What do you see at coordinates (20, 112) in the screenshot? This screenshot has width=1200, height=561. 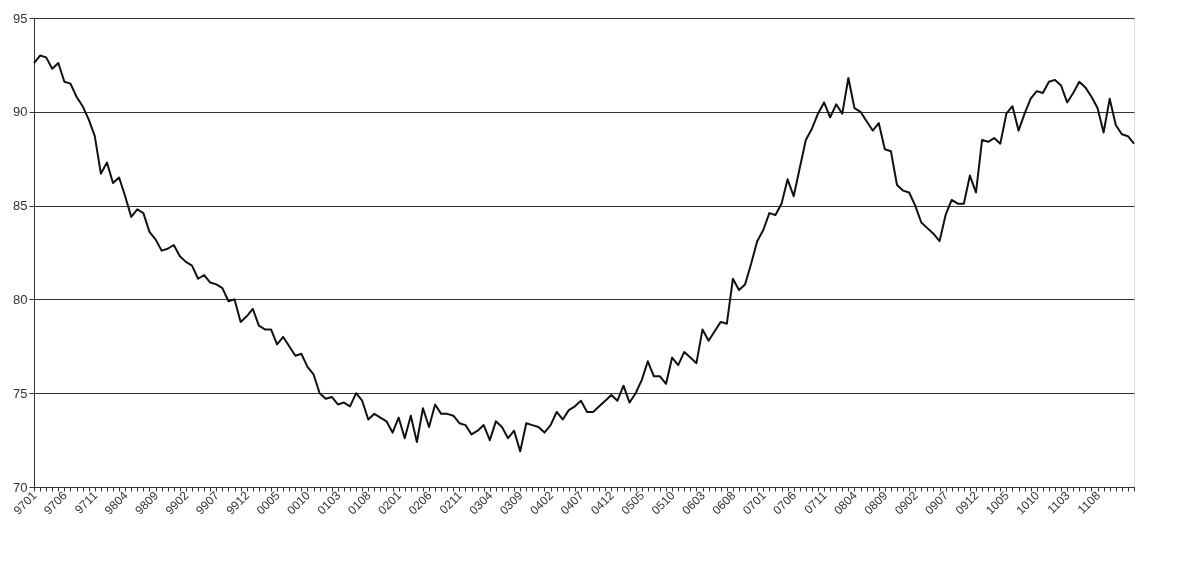 I see `y-tick-label: 90` at bounding box center [20, 112].